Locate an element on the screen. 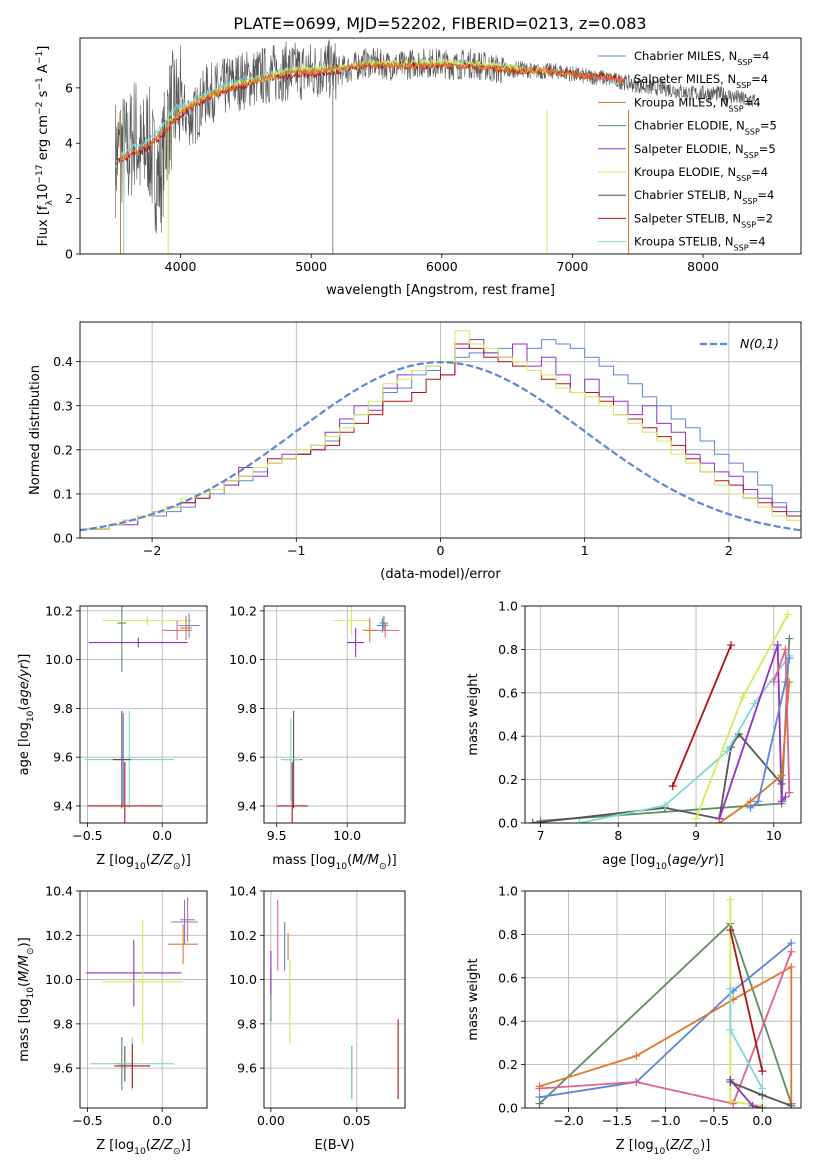 The image size is (819, 1170). x-tick-label: 0.05 is located at coordinates (357, 1120).